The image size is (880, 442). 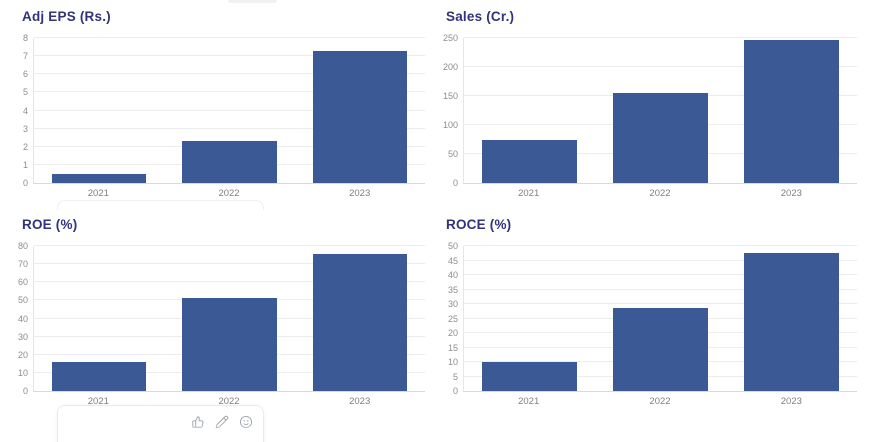 What do you see at coordinates (450, 125) in the screenshot?
I see `y-tick-label: 100` at bounding box center [450, 125].